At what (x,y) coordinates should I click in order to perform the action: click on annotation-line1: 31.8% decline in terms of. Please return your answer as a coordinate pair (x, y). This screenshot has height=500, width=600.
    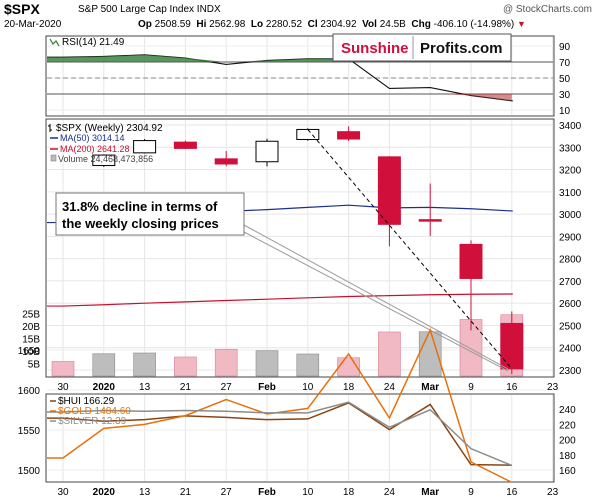
    Looking at the image, I should click on (140, 206).